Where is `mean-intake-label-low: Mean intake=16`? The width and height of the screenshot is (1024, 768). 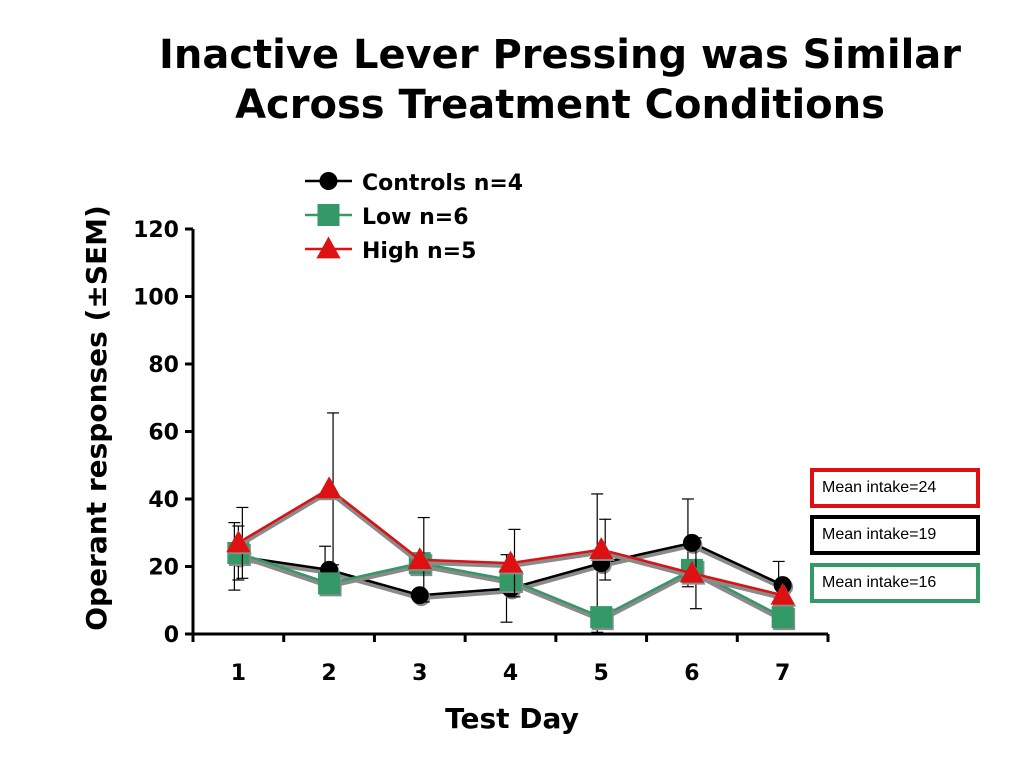 mean-intake-label-low: Mean intake=16 is located at coordinates (879, 582).